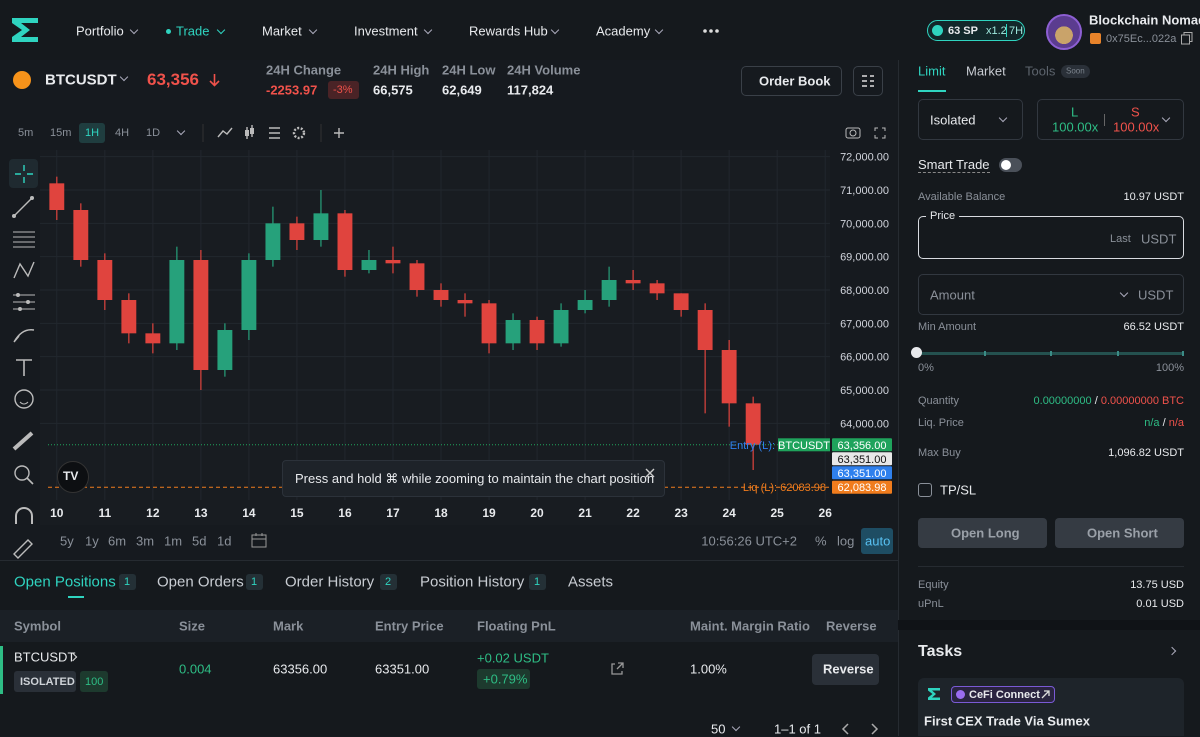 The image size is (1200, 737). I want to click on calendar-icon, so click(259, 540).